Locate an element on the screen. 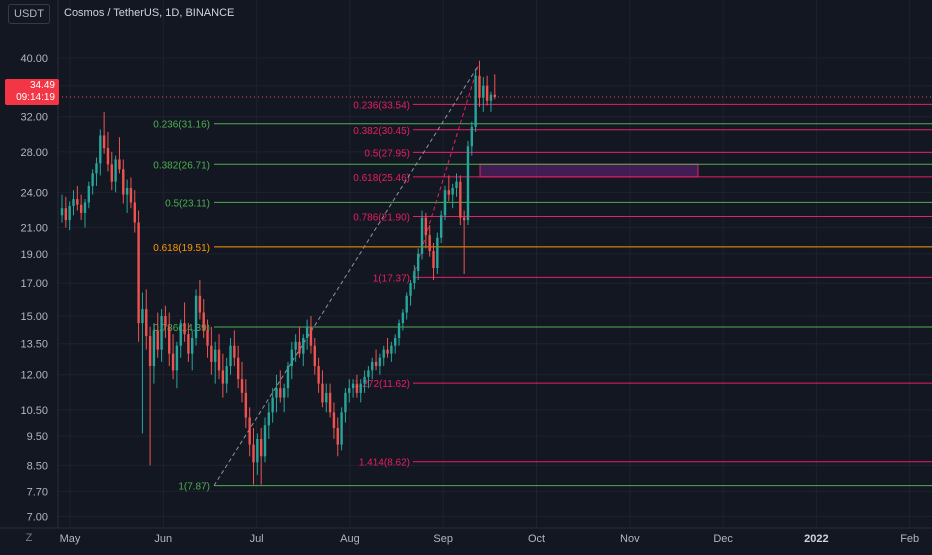 The width and height of the screenshot is (932, 555). price-tick-label: 8.50 is located at coordinates (37, 466).